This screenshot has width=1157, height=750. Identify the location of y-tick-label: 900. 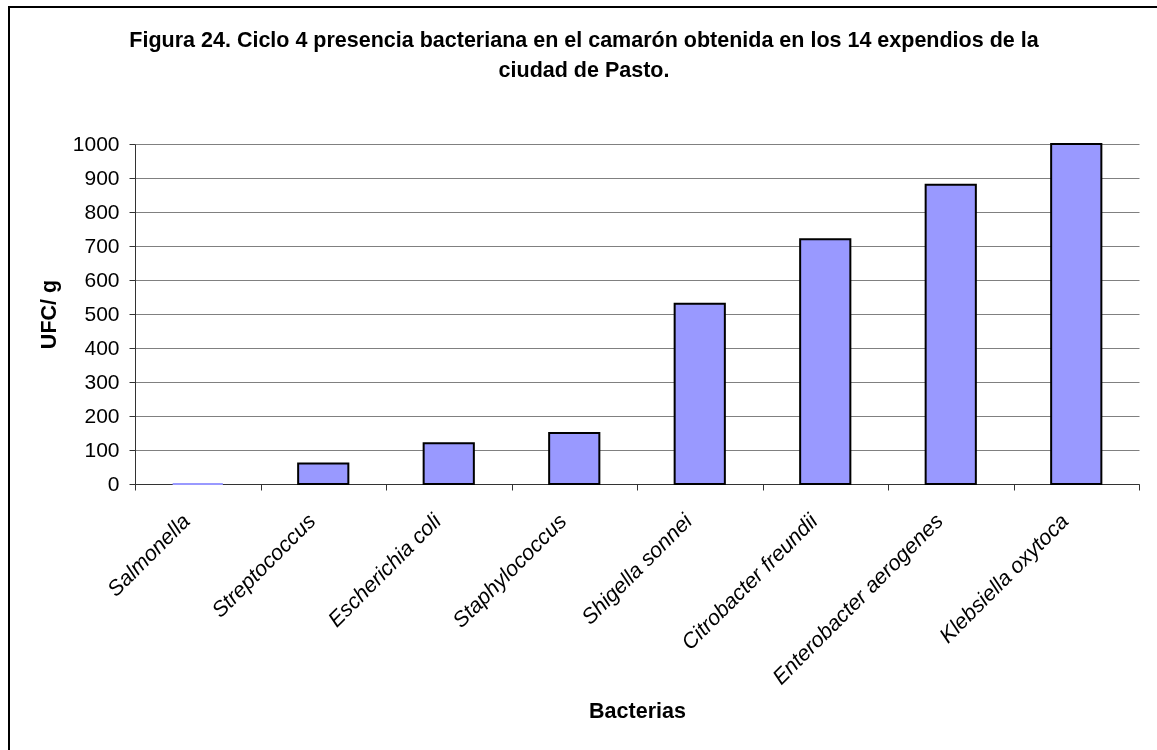
(102, 177).